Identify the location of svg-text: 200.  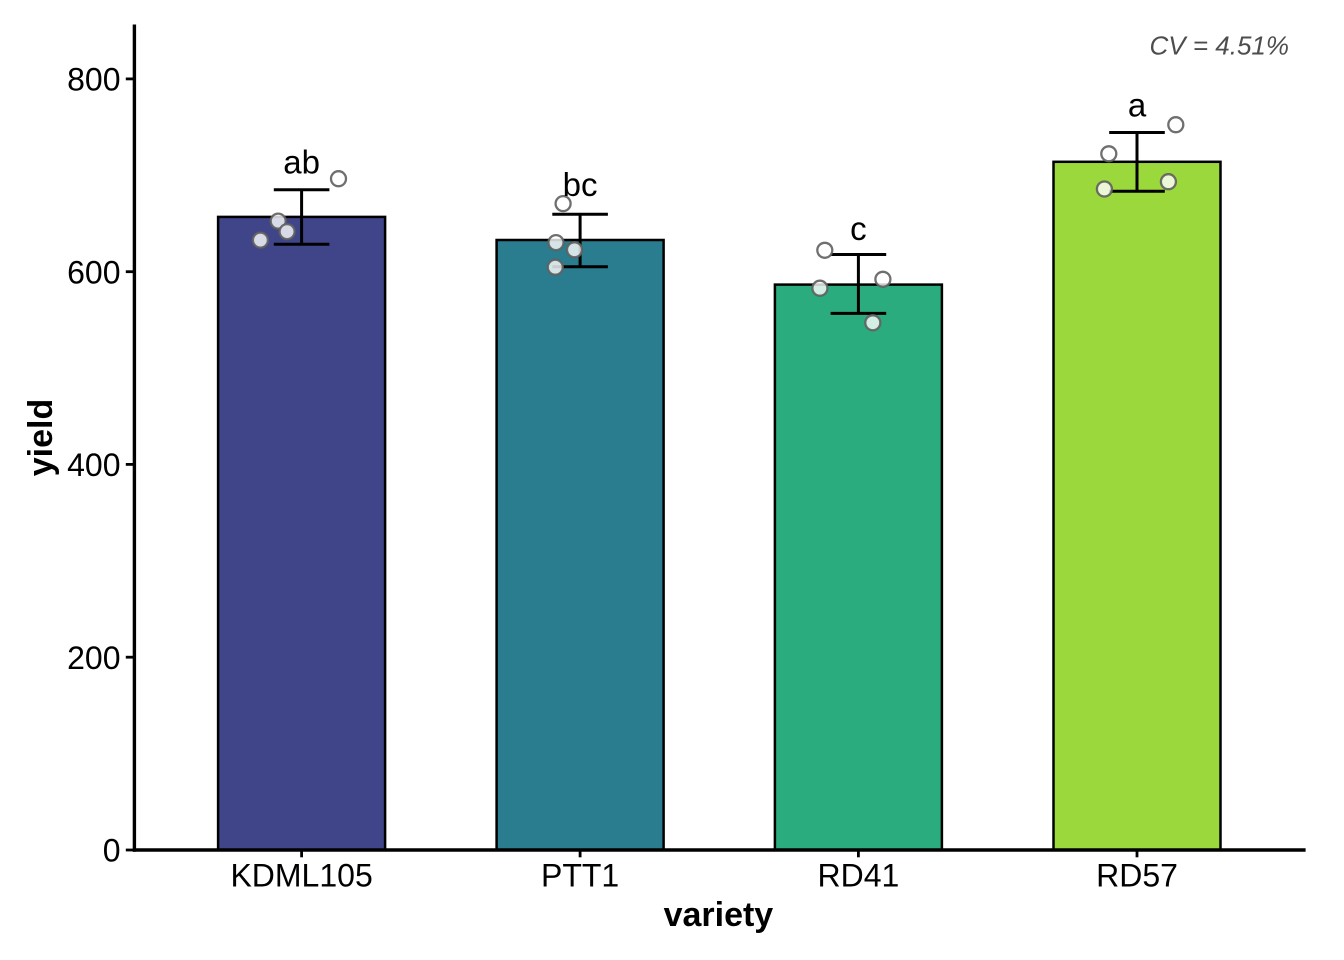
(93, 658).